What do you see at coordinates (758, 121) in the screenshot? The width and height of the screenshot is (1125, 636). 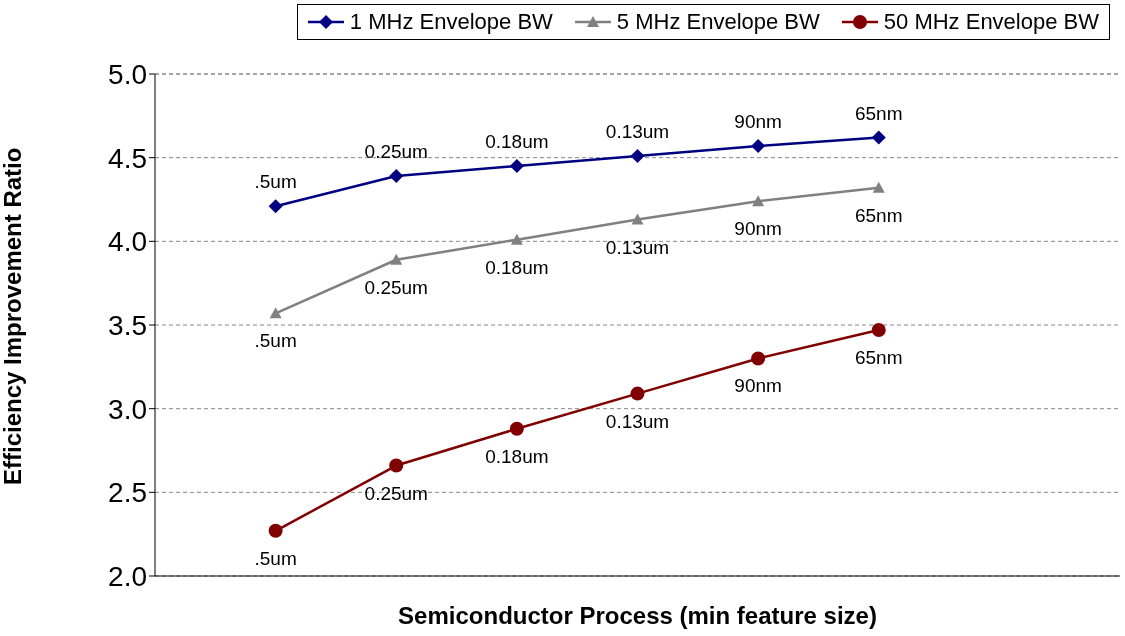 I see `x-tick-label: 90nm` at bounding box center [758, 121].